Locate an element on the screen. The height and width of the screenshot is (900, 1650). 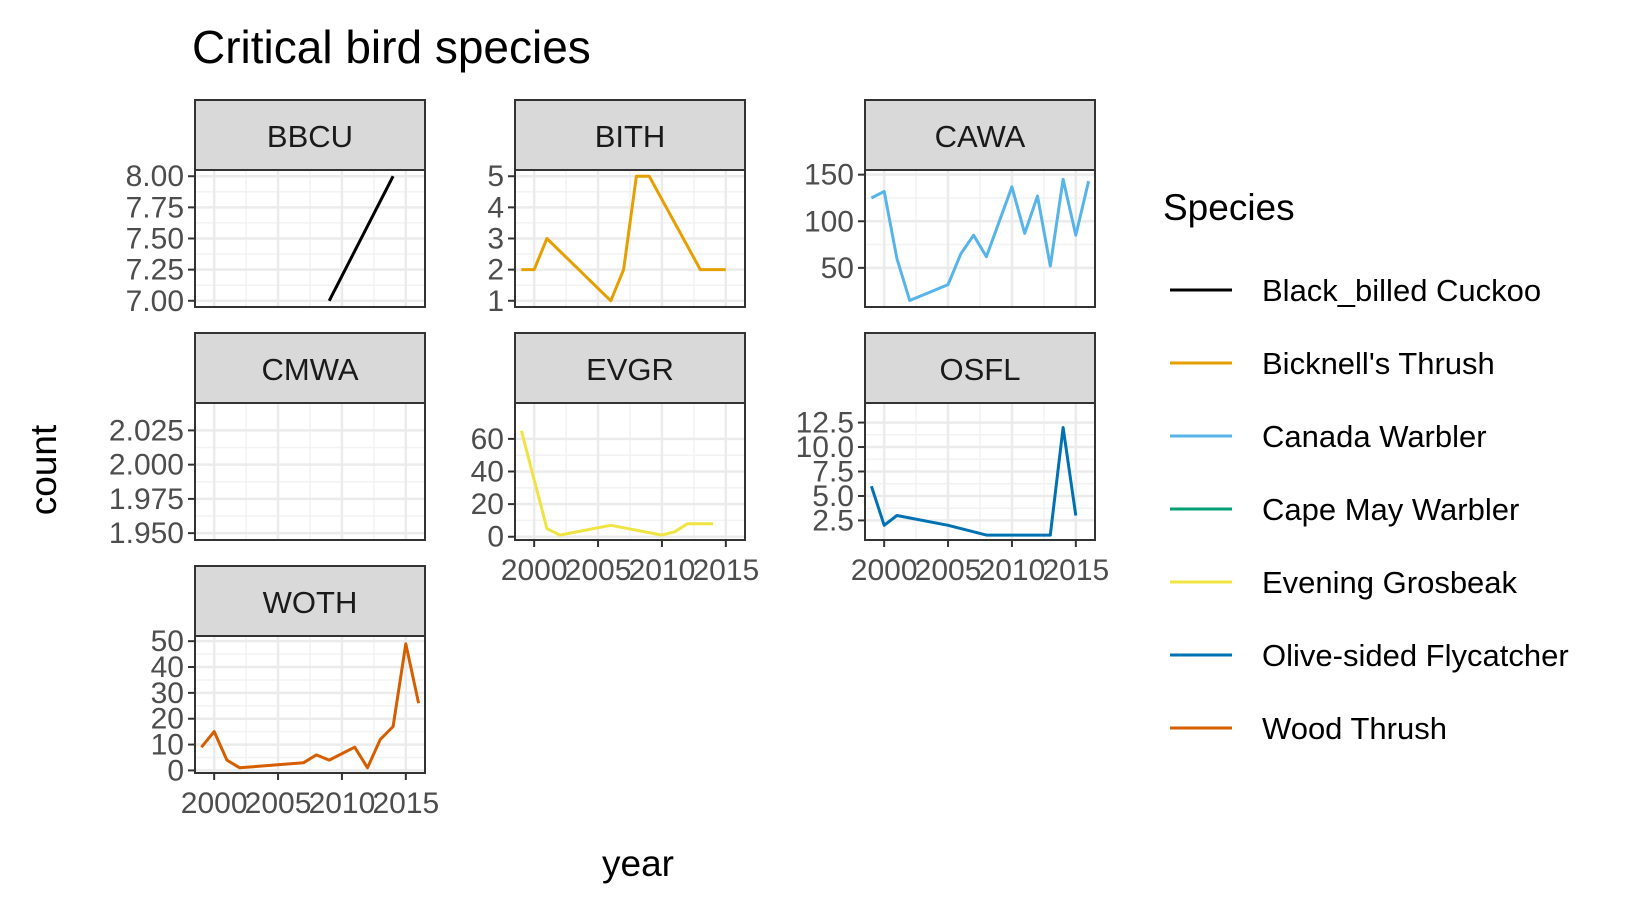
legend-item-cawa: Canada Warbler is located at coordinates (1328, 436).